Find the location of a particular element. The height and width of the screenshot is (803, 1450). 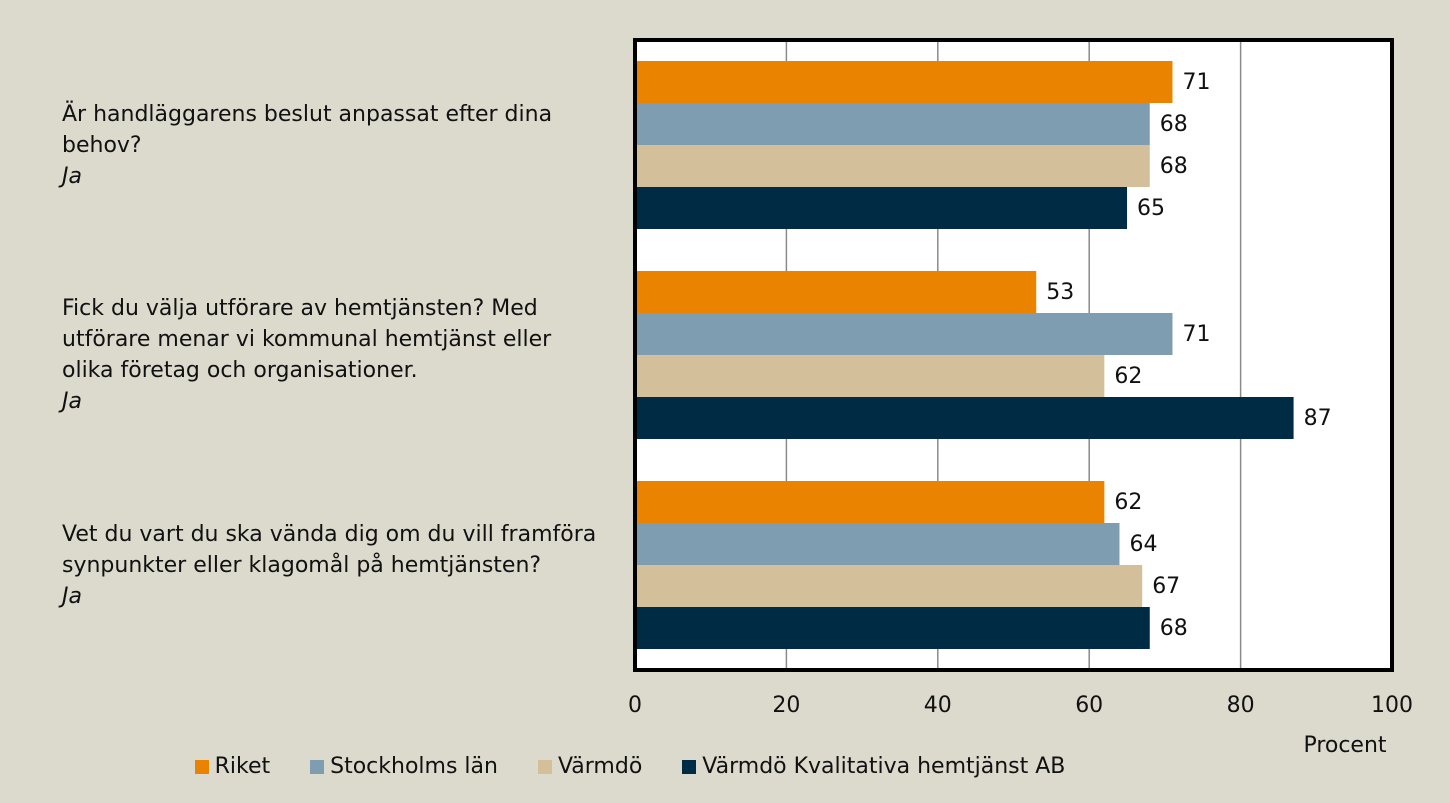

legend-item: Värmdö is located at coordinates (590, 766).